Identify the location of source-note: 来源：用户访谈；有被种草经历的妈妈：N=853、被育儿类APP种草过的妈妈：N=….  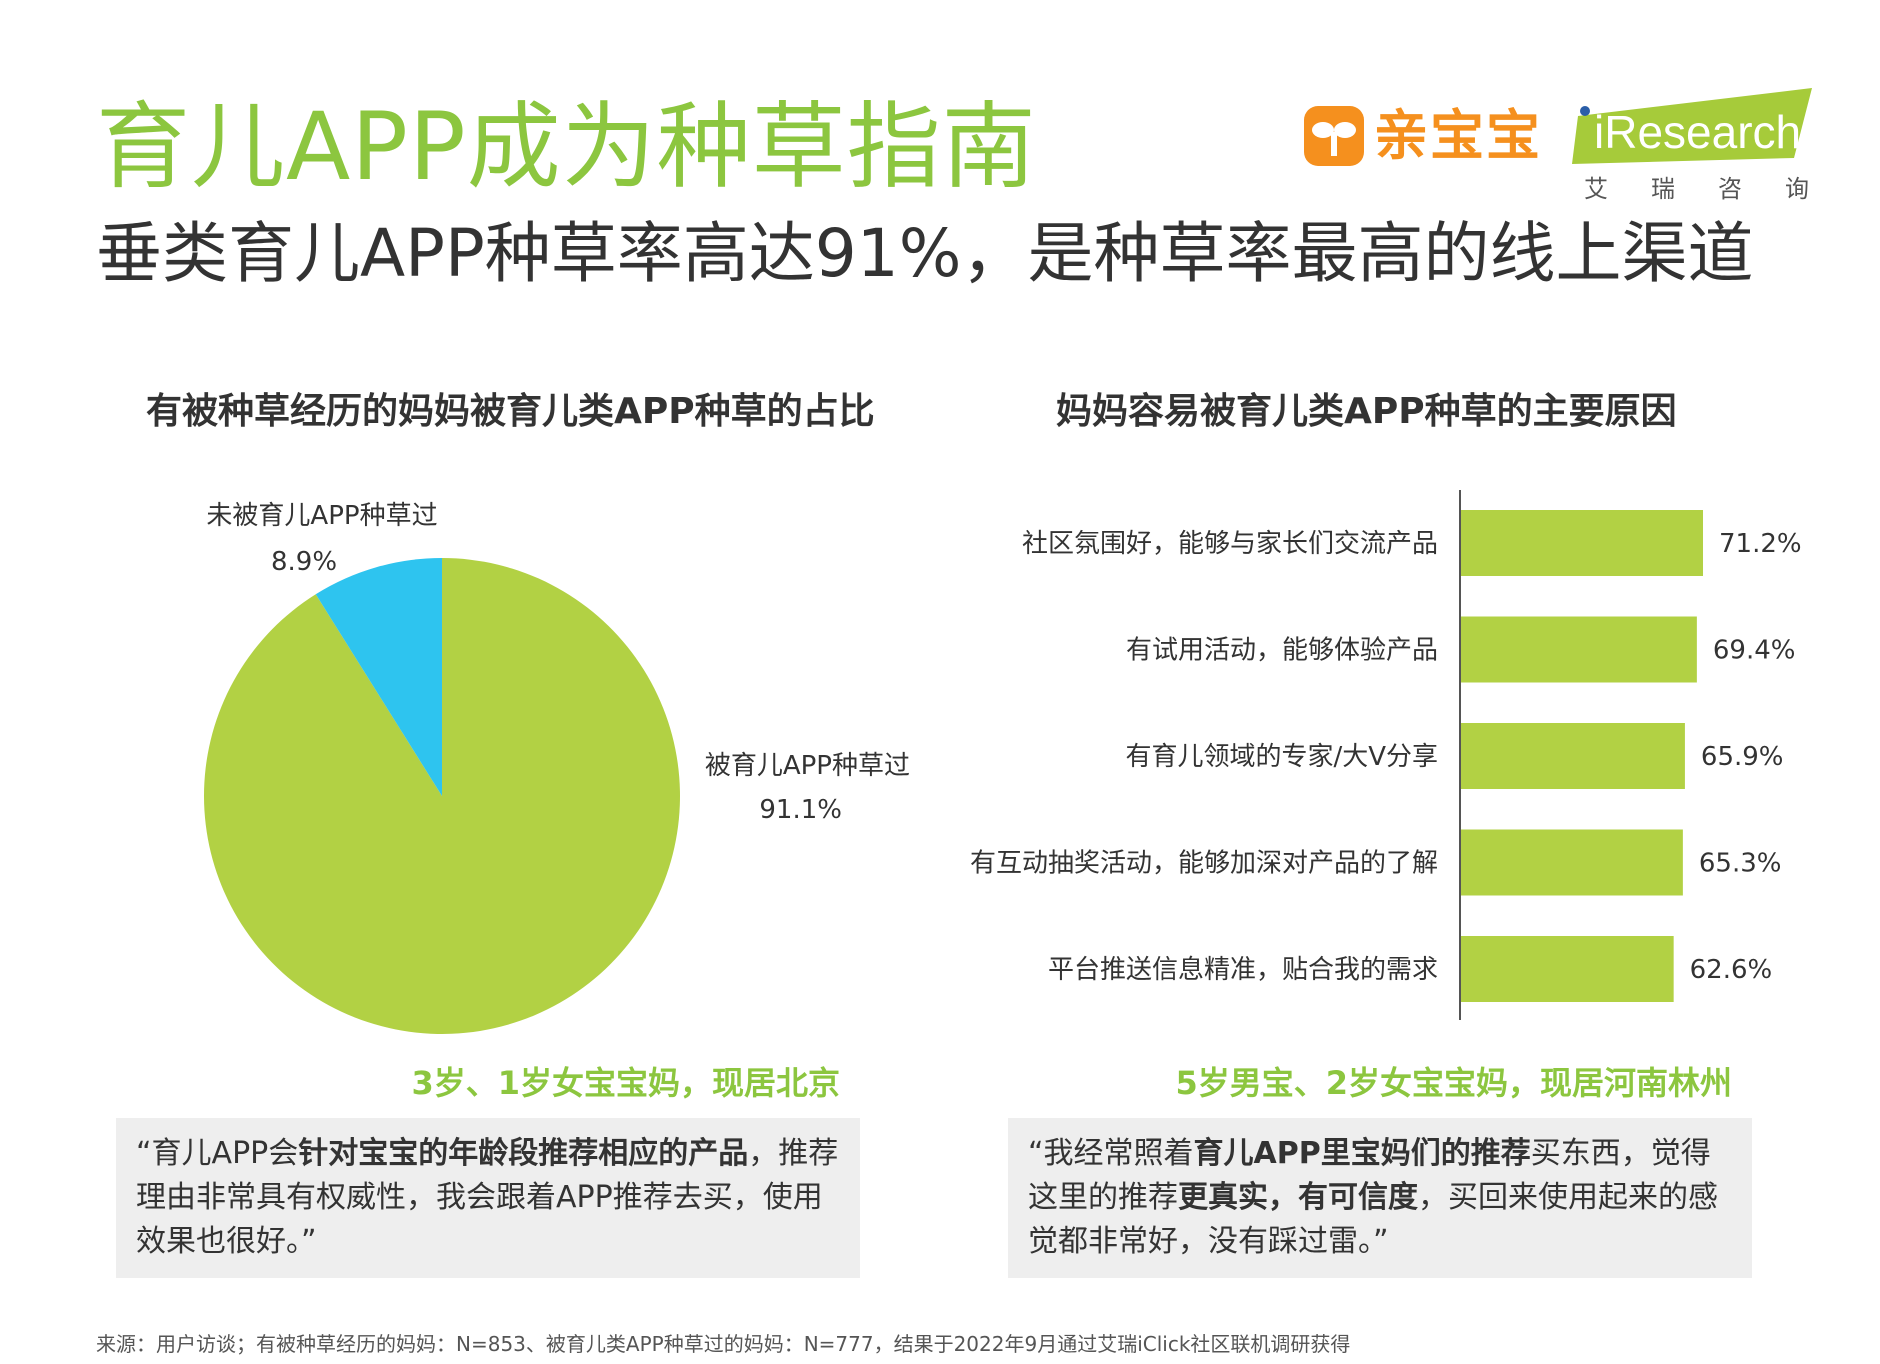
(723, 1344).